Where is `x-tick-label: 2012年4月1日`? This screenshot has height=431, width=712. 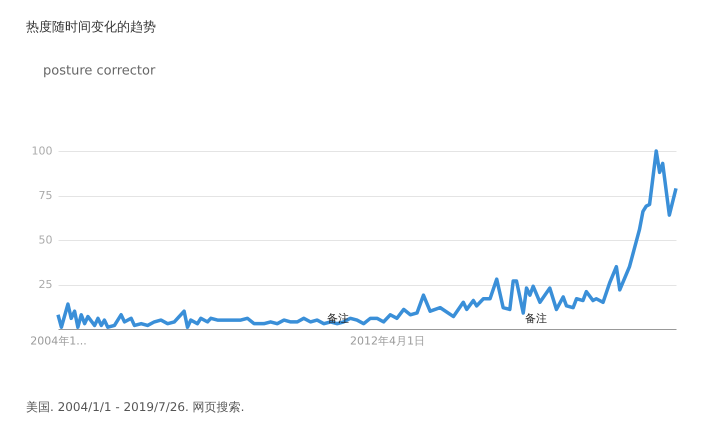 x-tick-label: 2012年4月1日 is located at coordinates (387, 341).